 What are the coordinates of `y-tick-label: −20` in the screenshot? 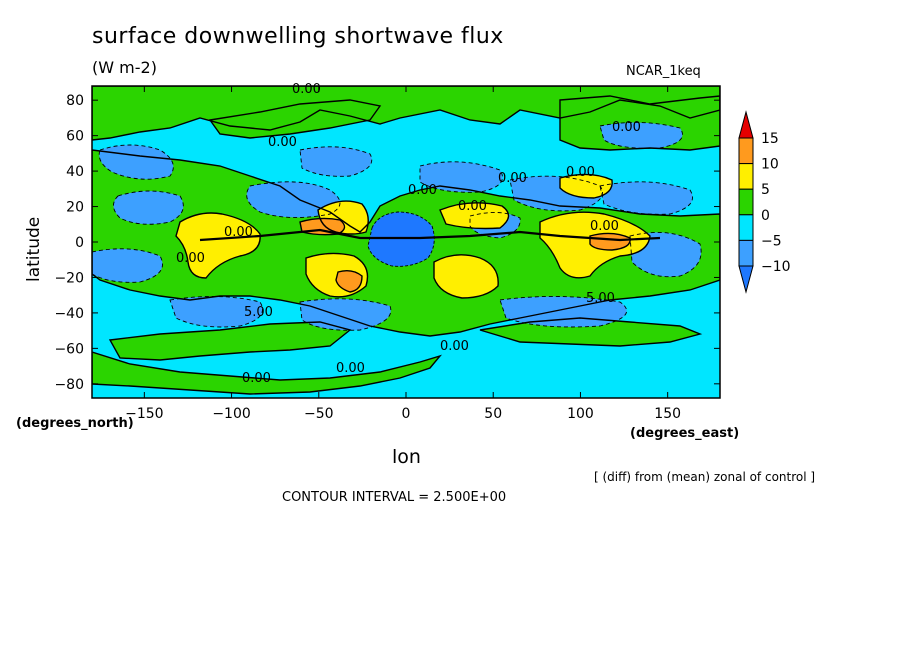 It's located at (69, 278).